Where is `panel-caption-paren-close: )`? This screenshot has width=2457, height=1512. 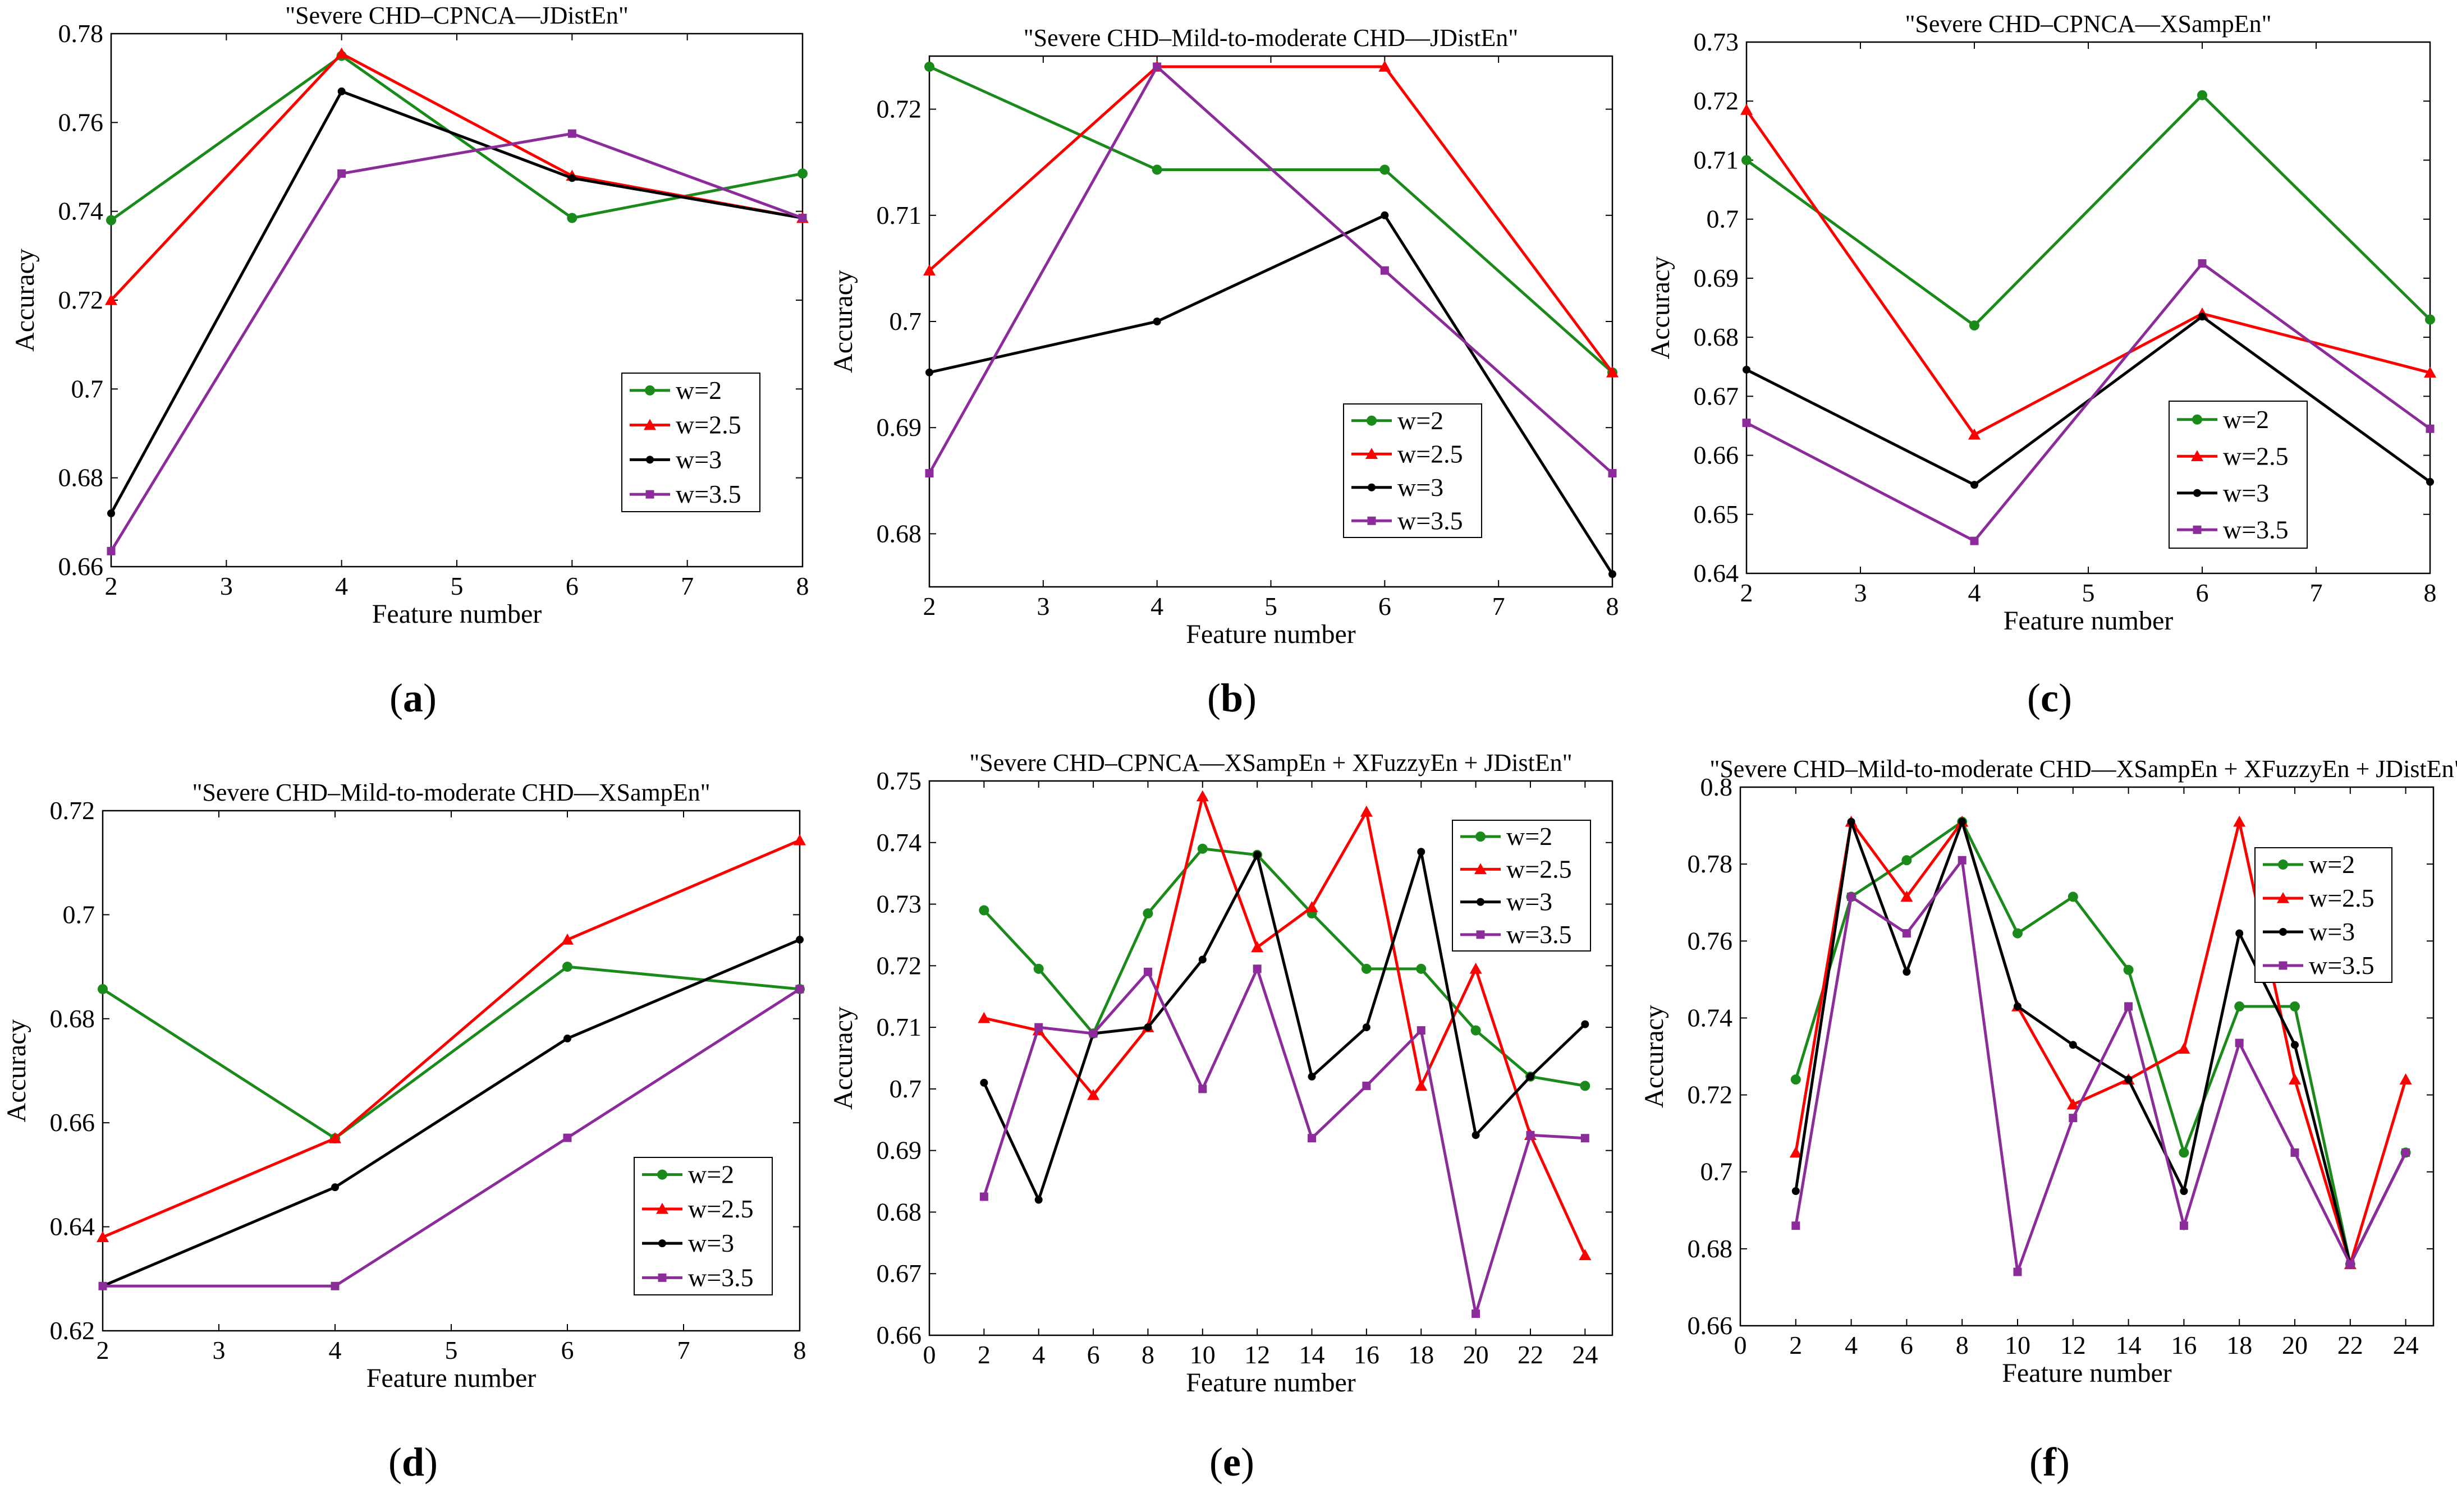
panel-caption-paren-close: ) is located at coordinates (430, 697).